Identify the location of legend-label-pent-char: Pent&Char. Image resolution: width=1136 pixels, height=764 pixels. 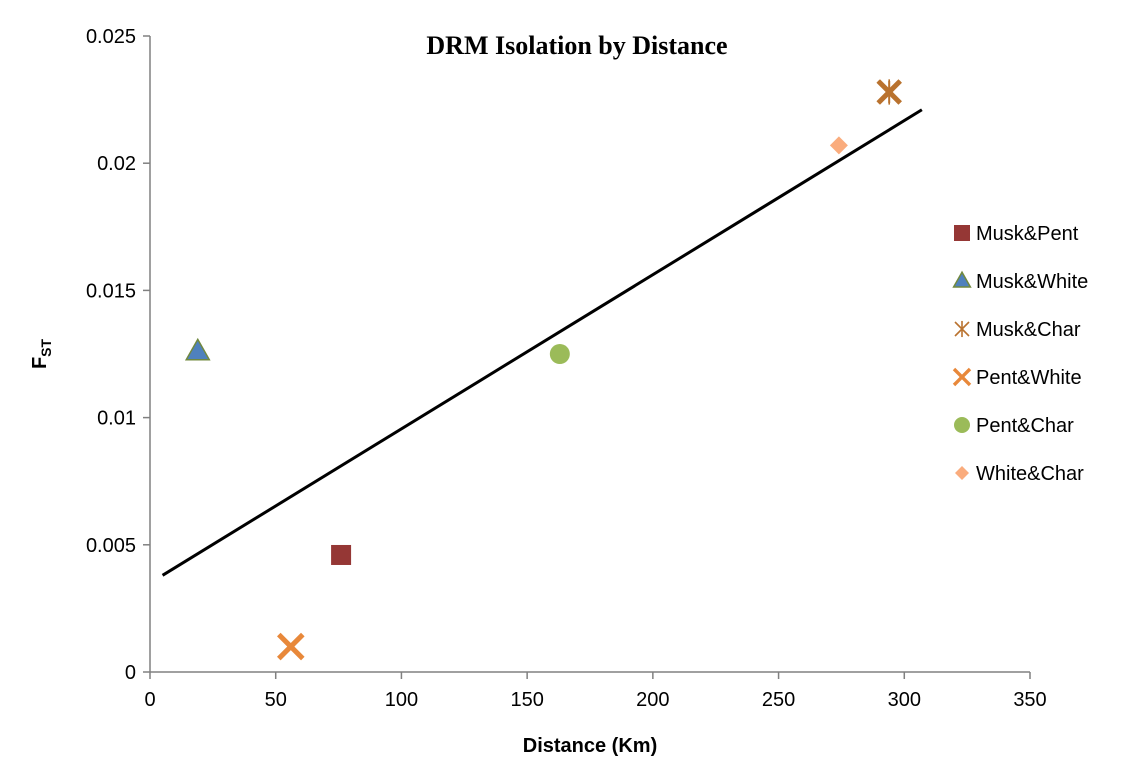
(1025, 426).